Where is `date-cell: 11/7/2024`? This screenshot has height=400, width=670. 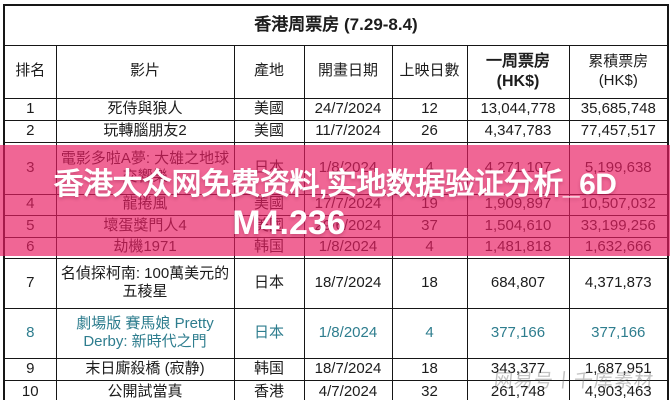
date-cell: 11/7/2024 is located at coordinates (348, 131).